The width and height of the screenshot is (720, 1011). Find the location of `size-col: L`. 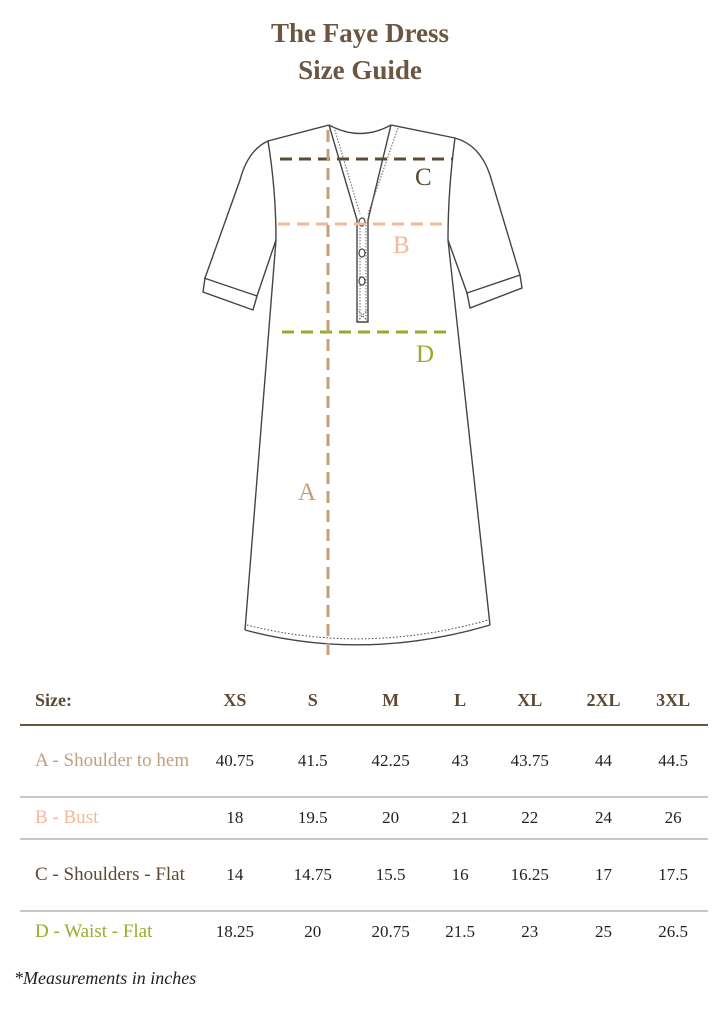

size-col: L is located at coordinates (460, 701).